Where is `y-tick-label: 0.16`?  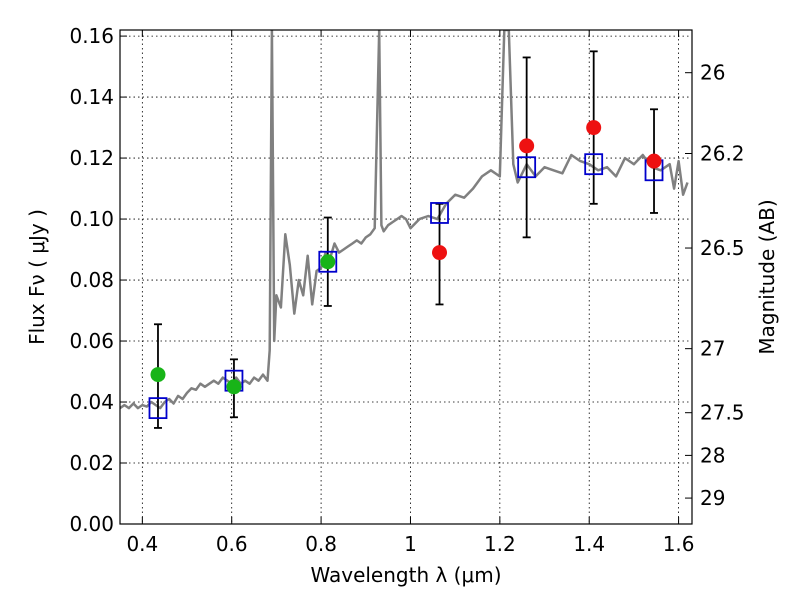
y-tick-label: 0.16 is located at coordinates (91, 36).